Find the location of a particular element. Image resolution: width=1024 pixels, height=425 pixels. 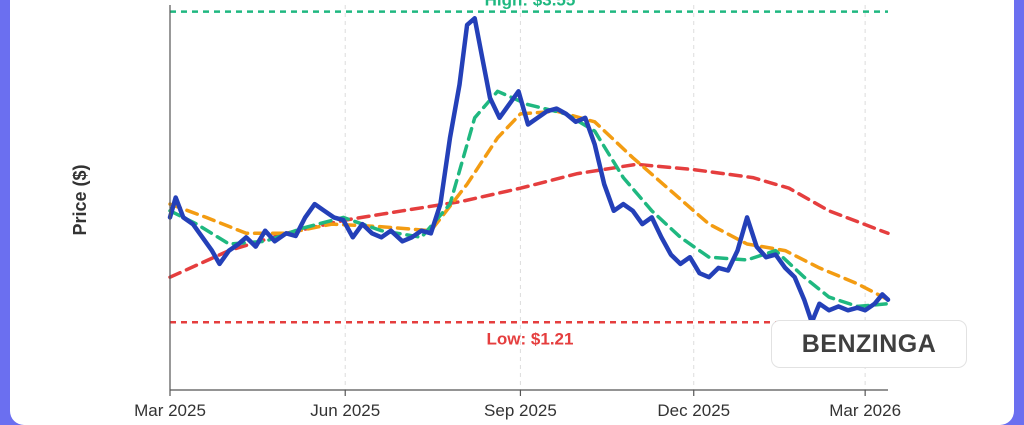

x-tick-label: Jun 2025 is located at coordinates (345, 410).